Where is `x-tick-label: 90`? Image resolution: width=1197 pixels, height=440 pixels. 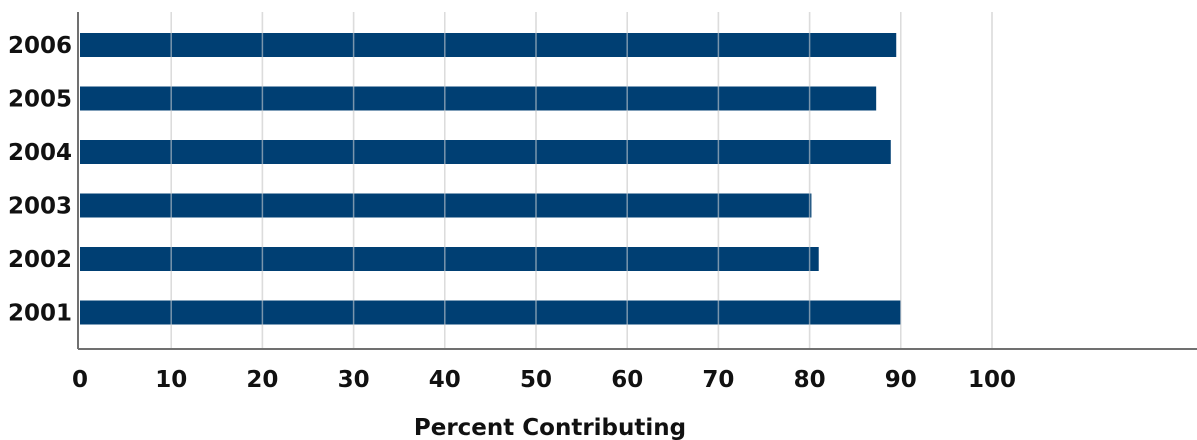 x-tick-label: 90 is located at coordinates (901, 380).